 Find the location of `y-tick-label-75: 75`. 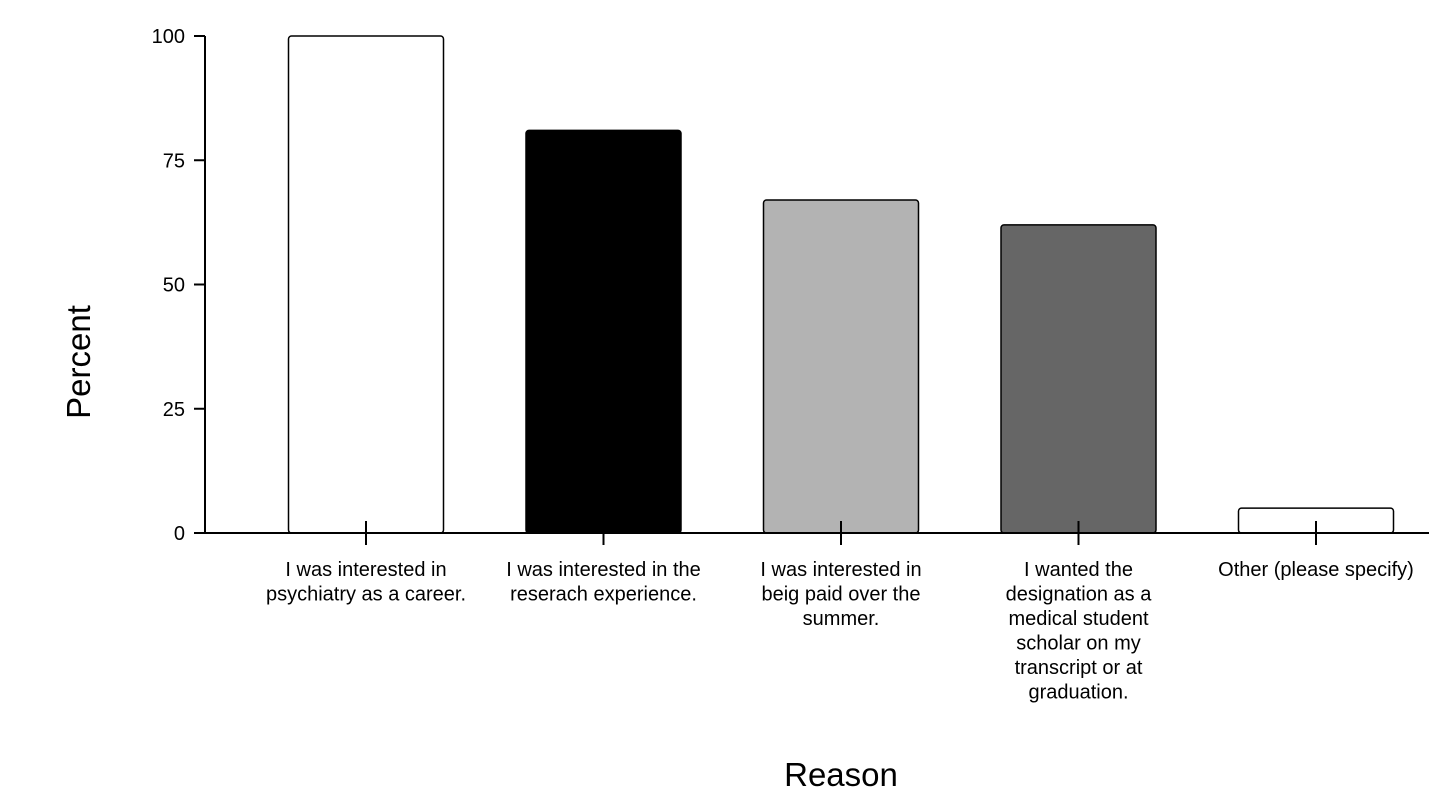

y-tick-label-75: 75 is located at coordinates (174, 161).